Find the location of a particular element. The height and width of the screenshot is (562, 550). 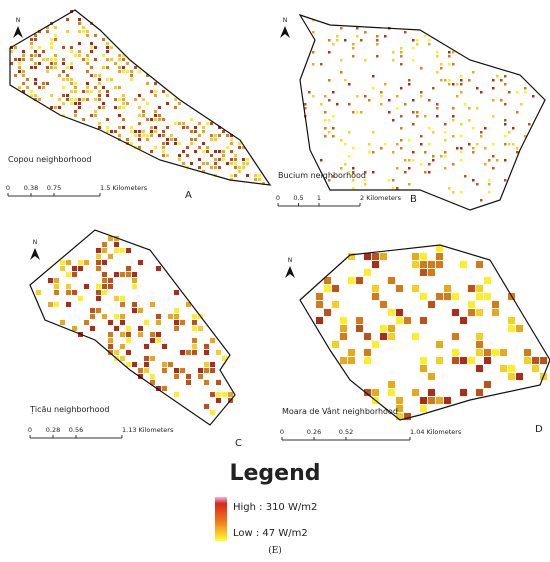

panel-name: Bucium neighborhood is located at coordinates (322, 175).